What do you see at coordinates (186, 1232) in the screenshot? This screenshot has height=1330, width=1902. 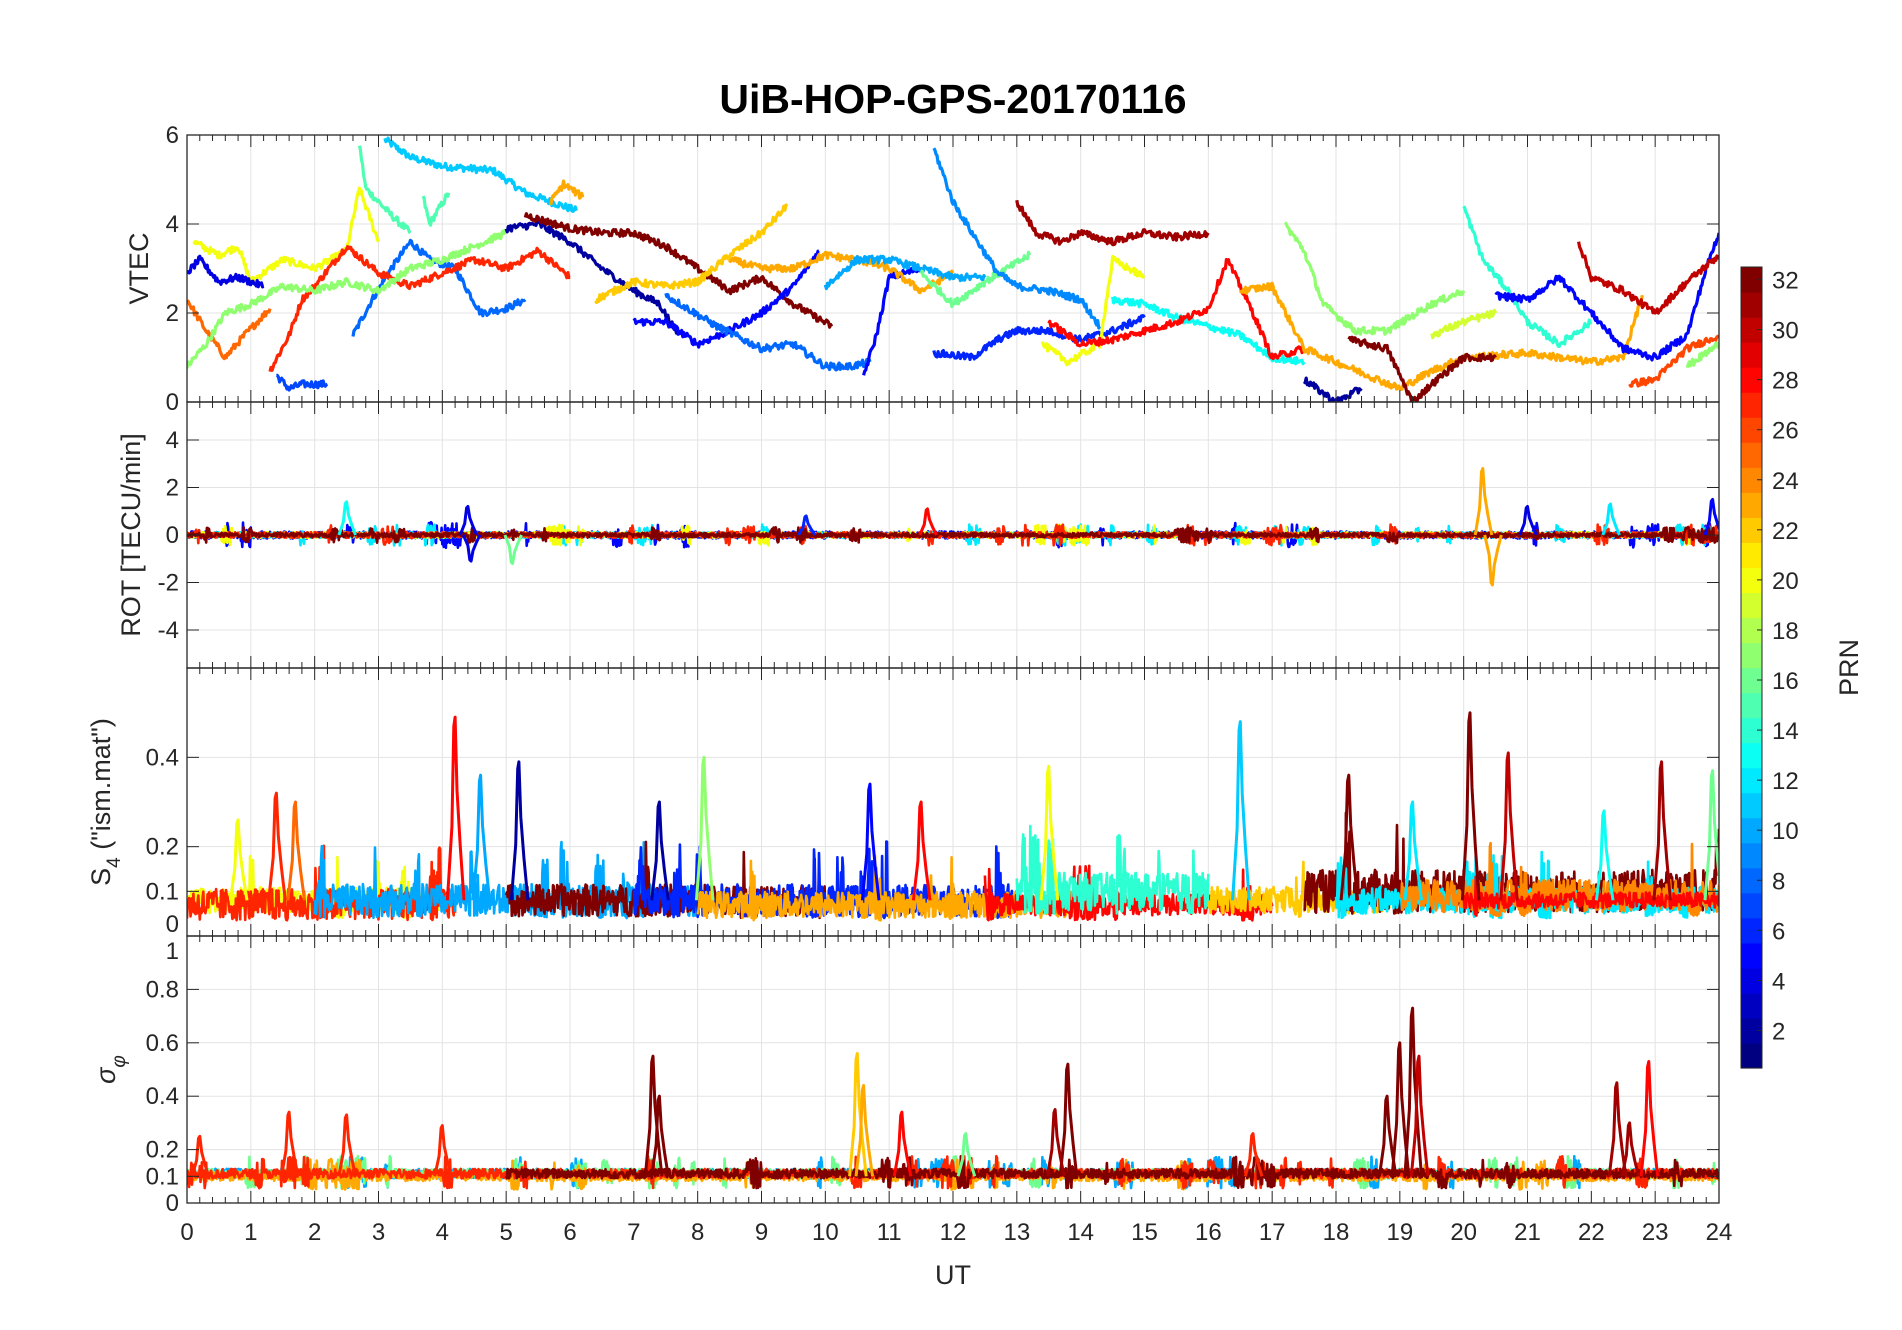 I see `x-tick-label: 0` at bounding box center [186, 1232].